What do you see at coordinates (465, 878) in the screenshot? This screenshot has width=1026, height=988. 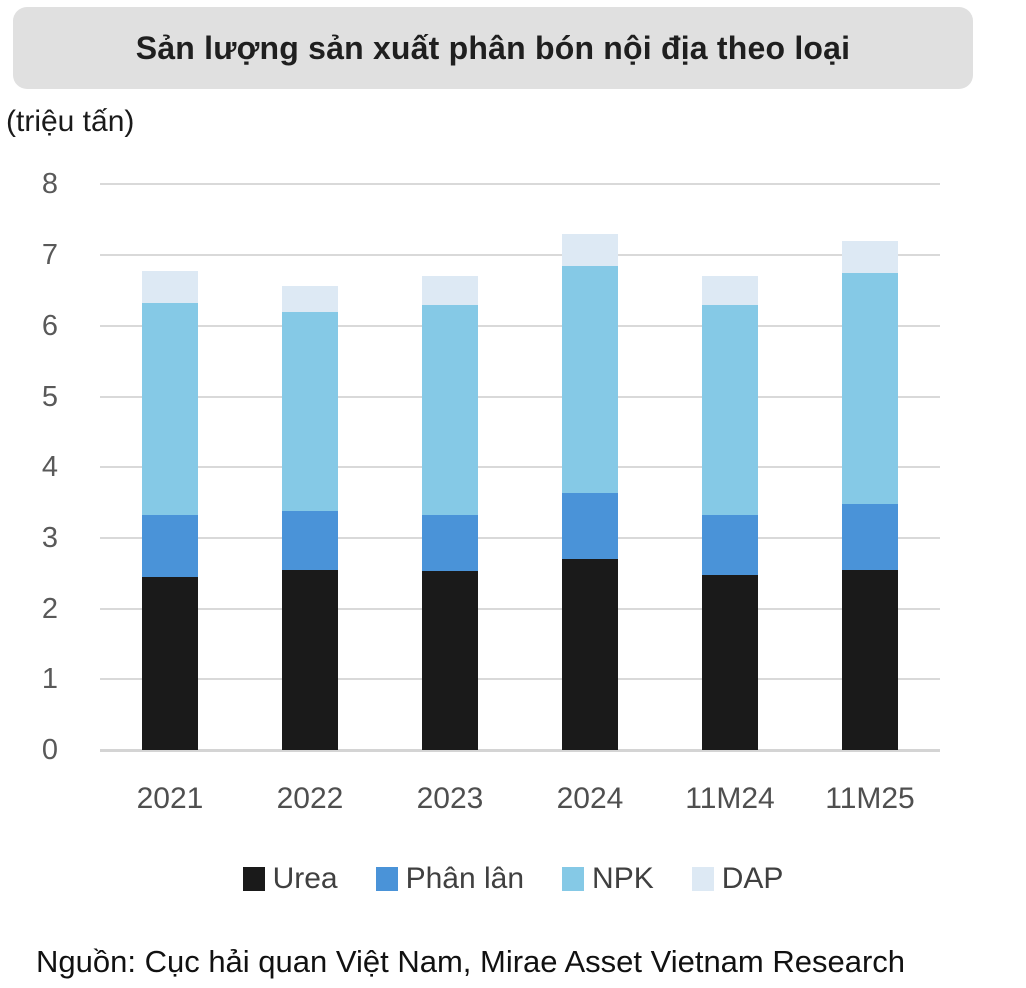 I see `legend-label: Phân lân` at bounding box center [465, 878].